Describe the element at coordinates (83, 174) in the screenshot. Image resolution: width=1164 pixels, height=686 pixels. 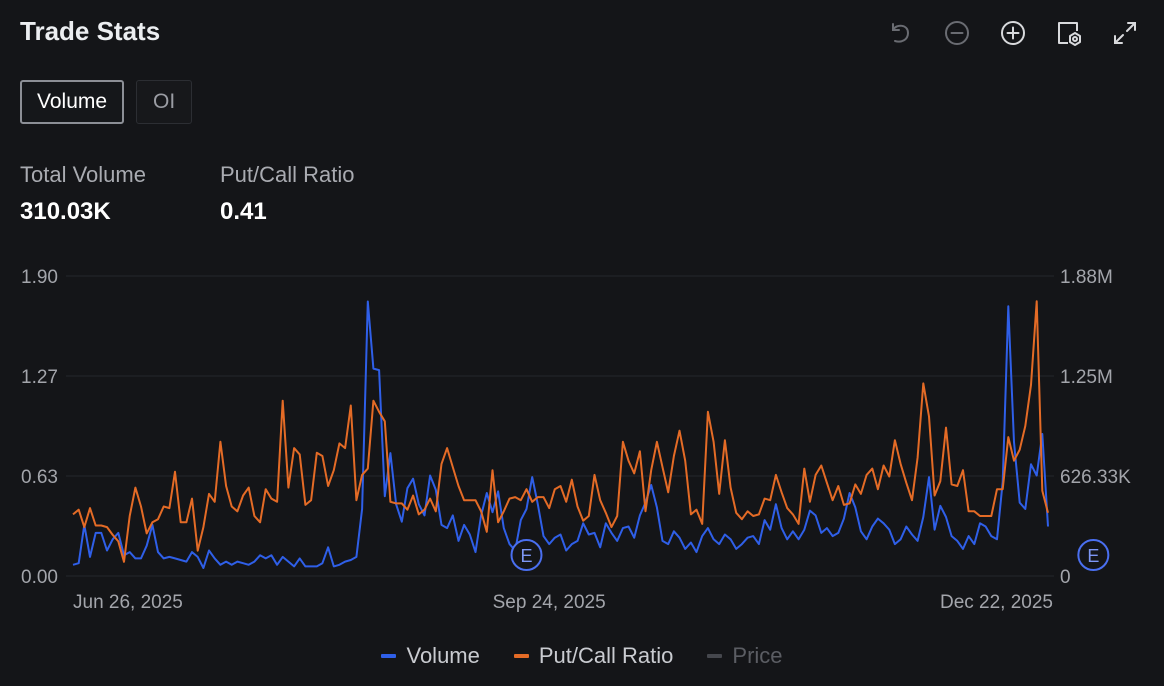
I see `total-volume-label: Total Volume` at that location.